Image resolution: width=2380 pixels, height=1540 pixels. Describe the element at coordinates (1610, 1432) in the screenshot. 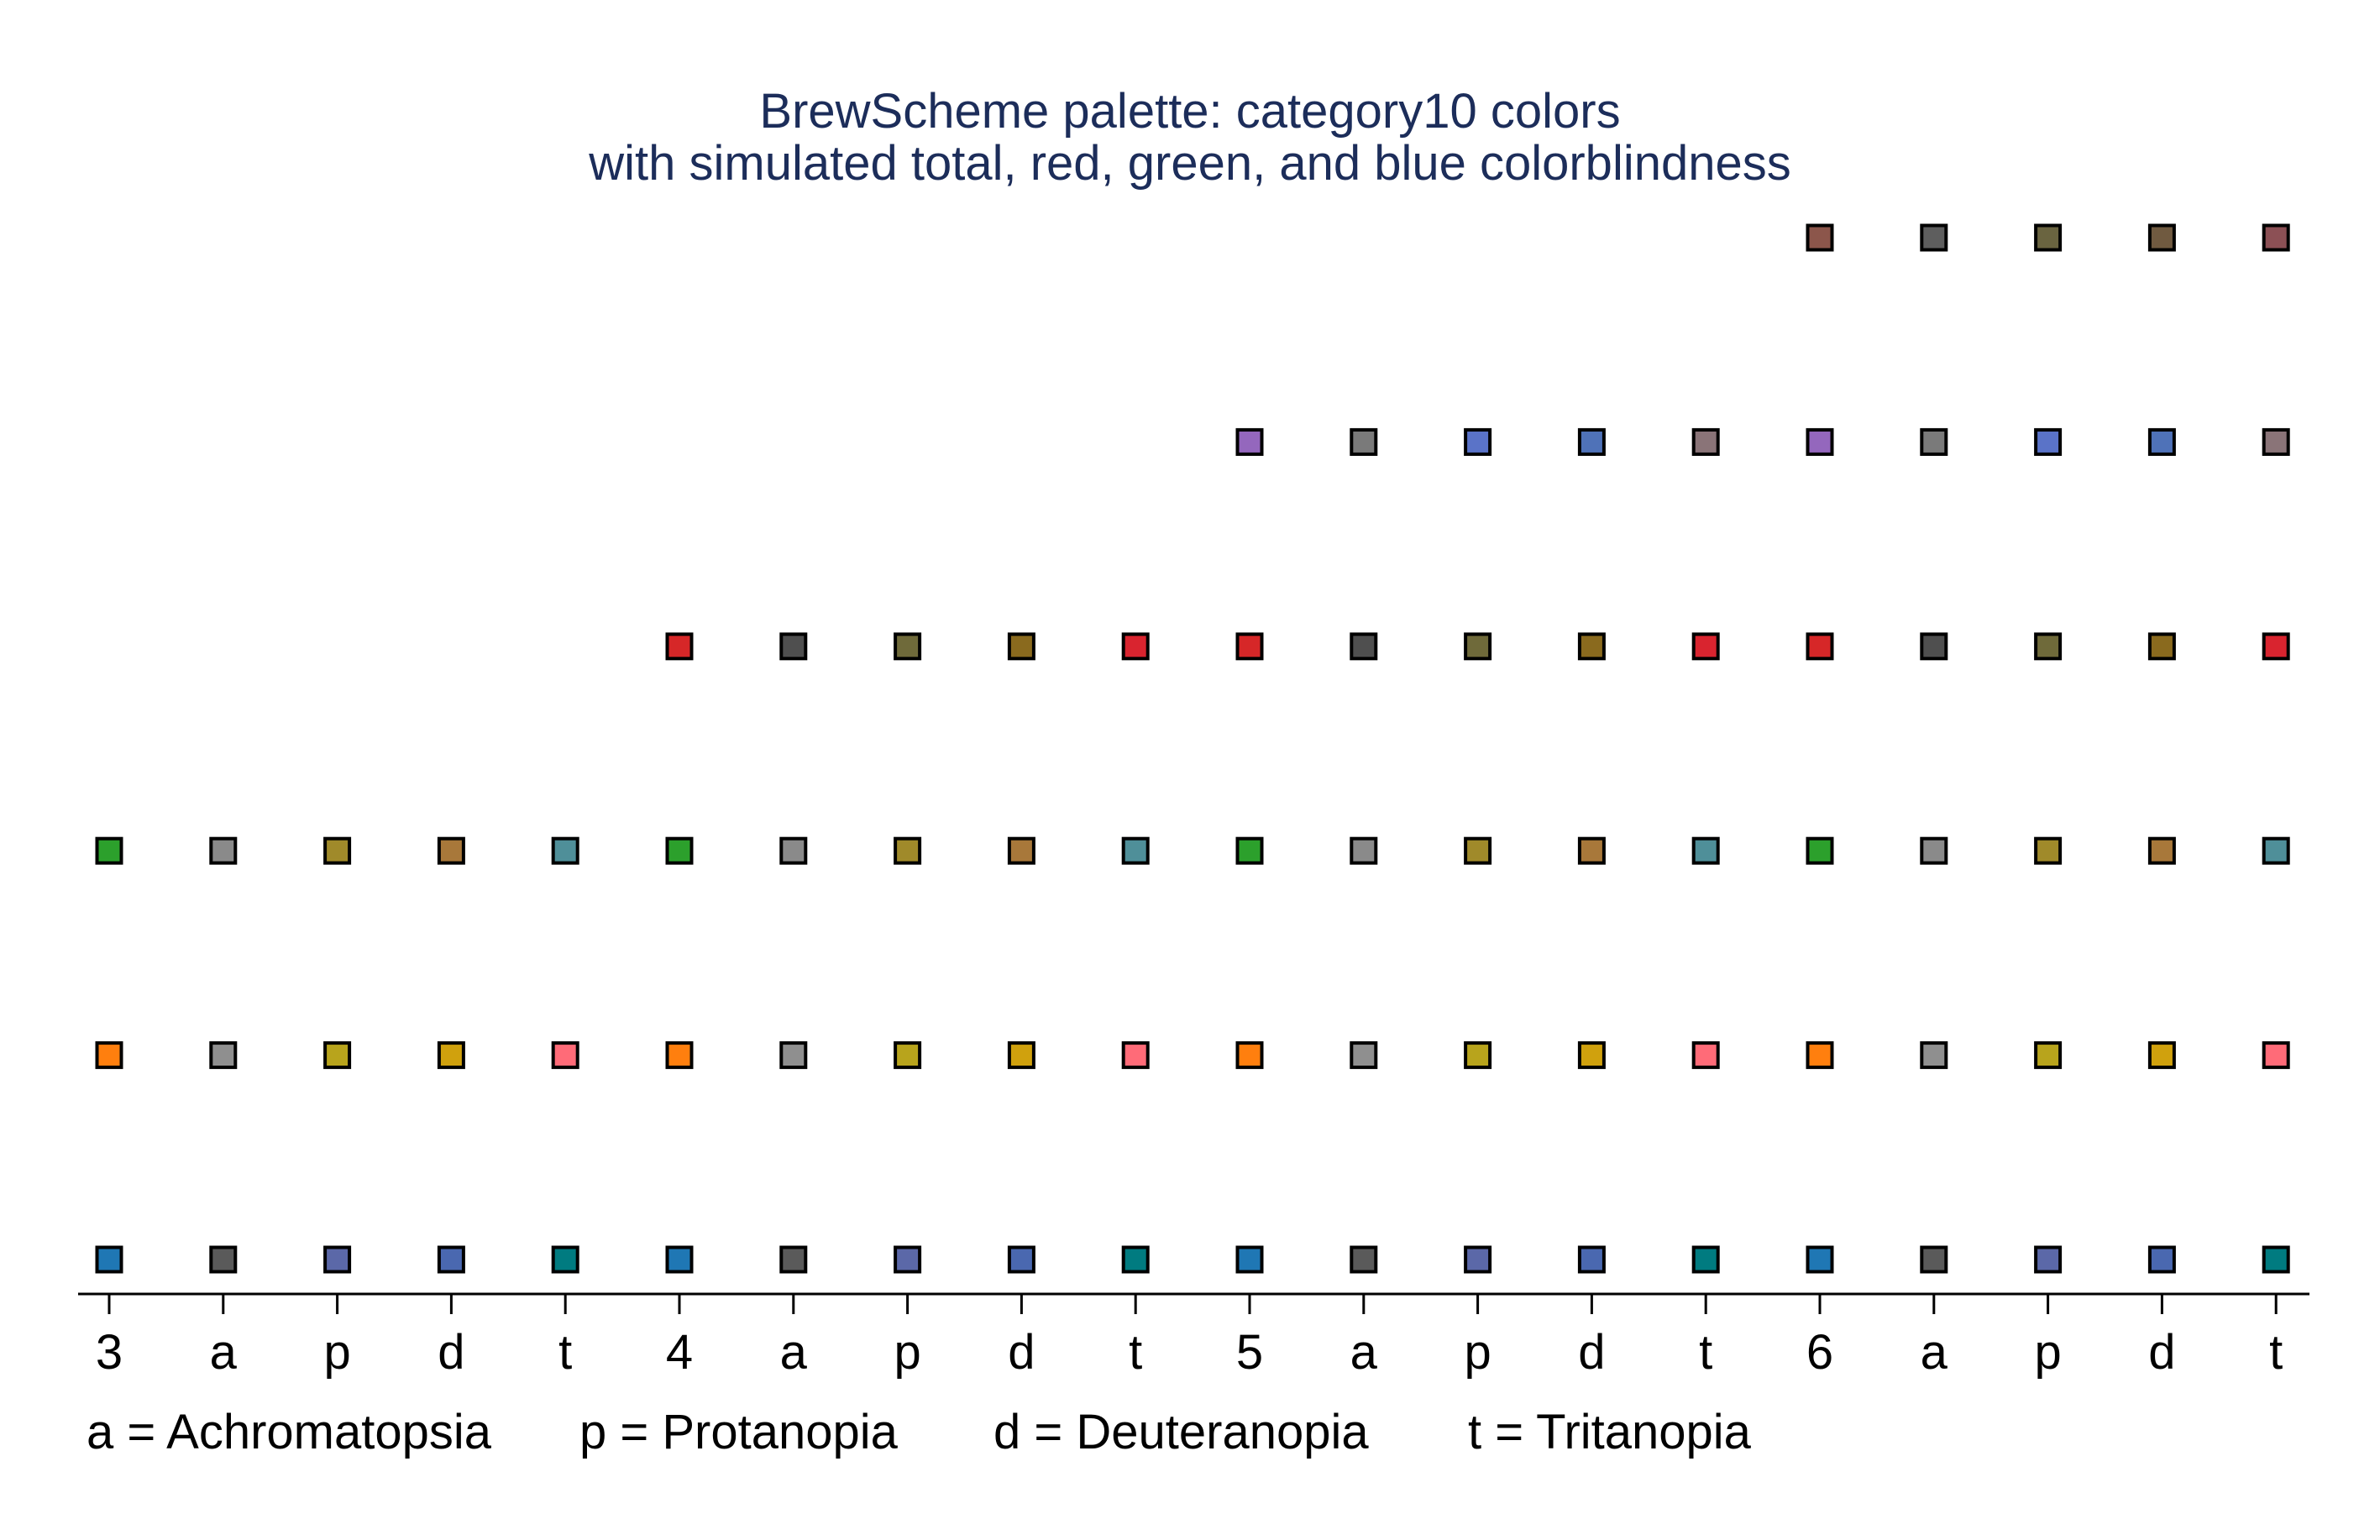

I see `legend-note: t = Tritanopia` at that location.